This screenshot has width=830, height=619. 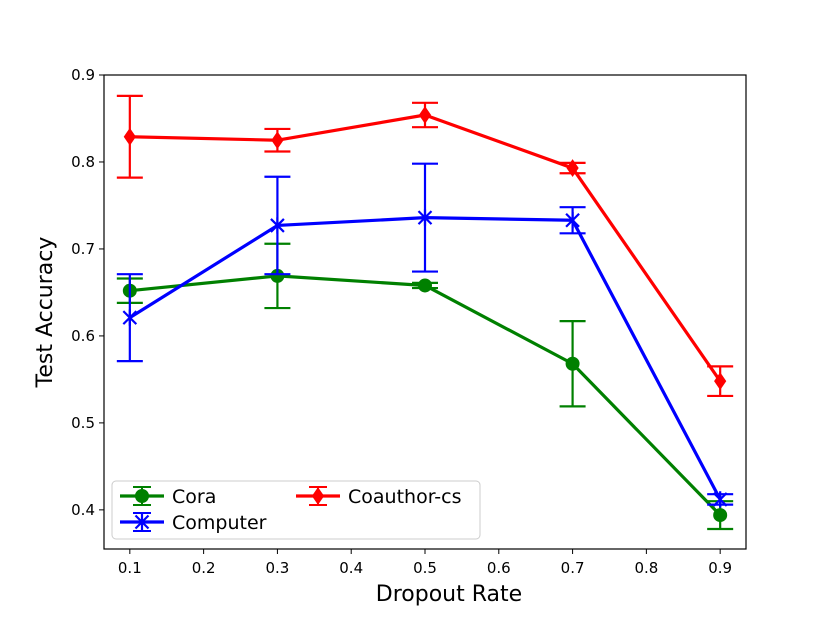 I want to click on legend-label: Computer, so click(x=219, y=523).